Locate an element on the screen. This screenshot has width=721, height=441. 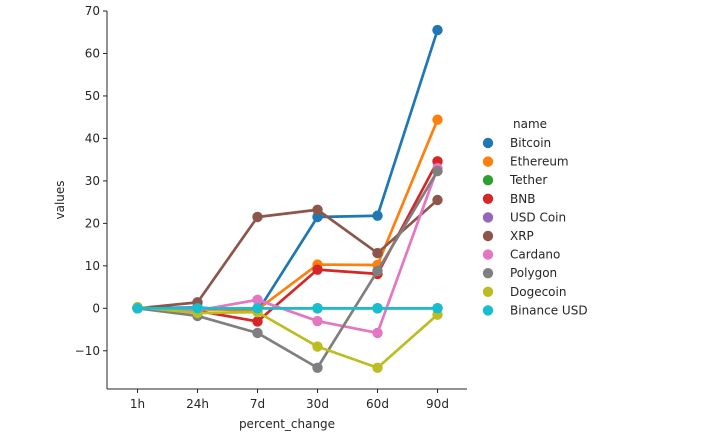
x-tick-label: 1h is located at coordinates (137, 404).